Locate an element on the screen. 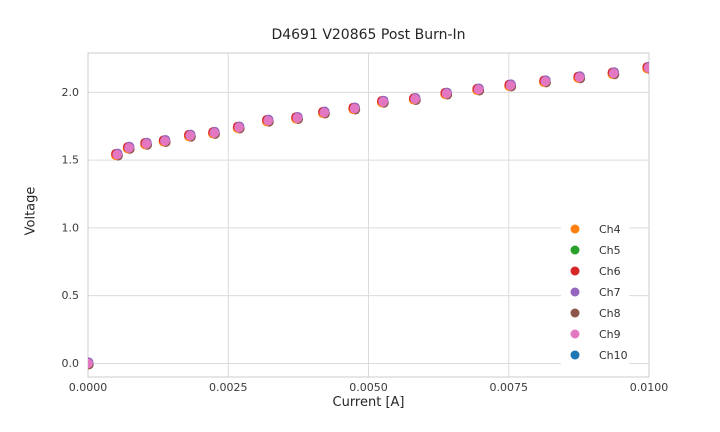  legend-label-Ch10: Ch10 is located at coordinates (613, 355).